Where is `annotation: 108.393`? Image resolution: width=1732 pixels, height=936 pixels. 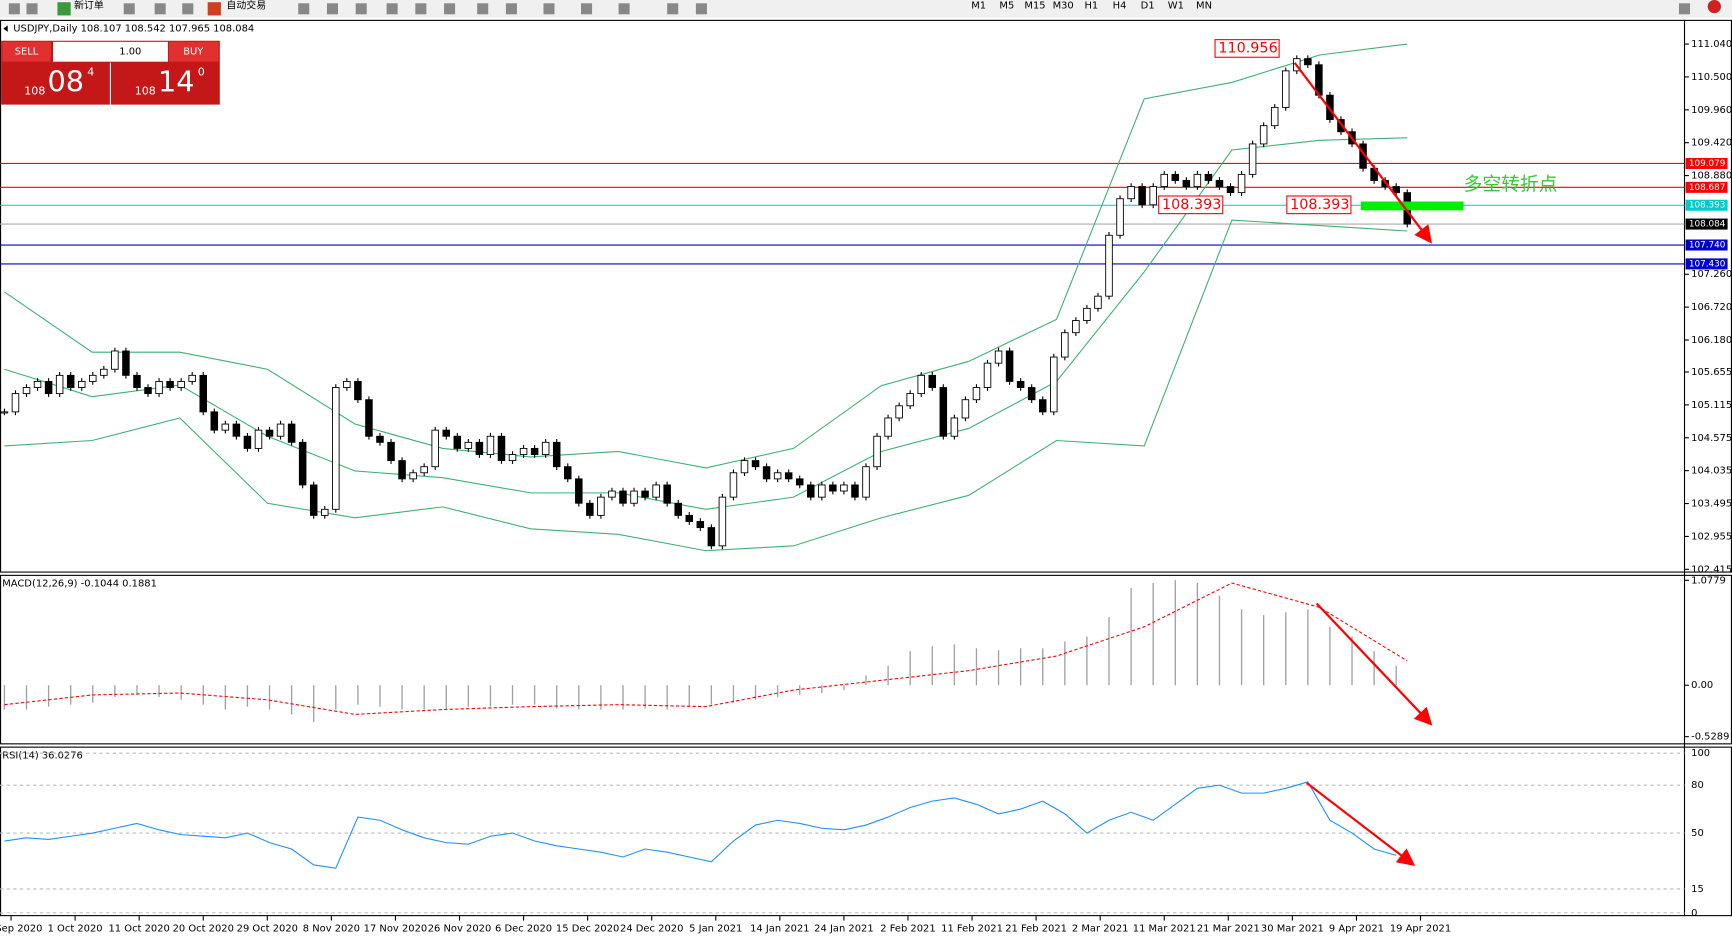 annotation: 108.393 is located at coordinates (1319, 205).